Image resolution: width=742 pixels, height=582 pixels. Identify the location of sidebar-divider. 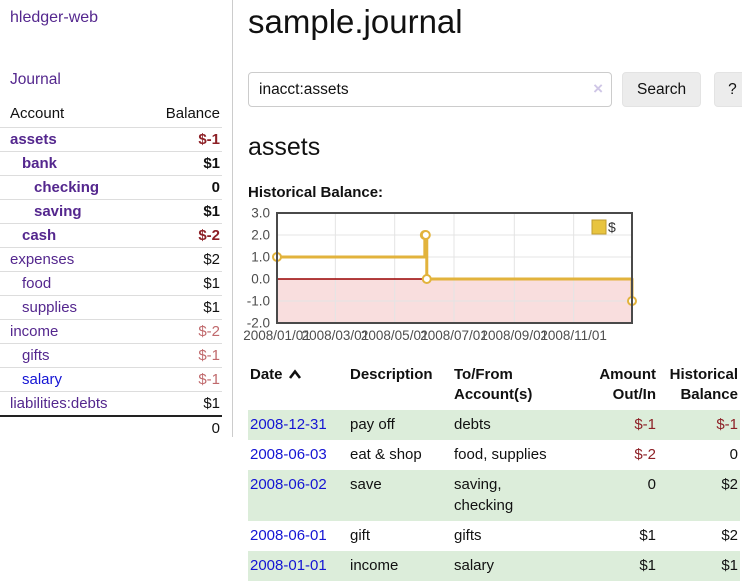
(232, 218).